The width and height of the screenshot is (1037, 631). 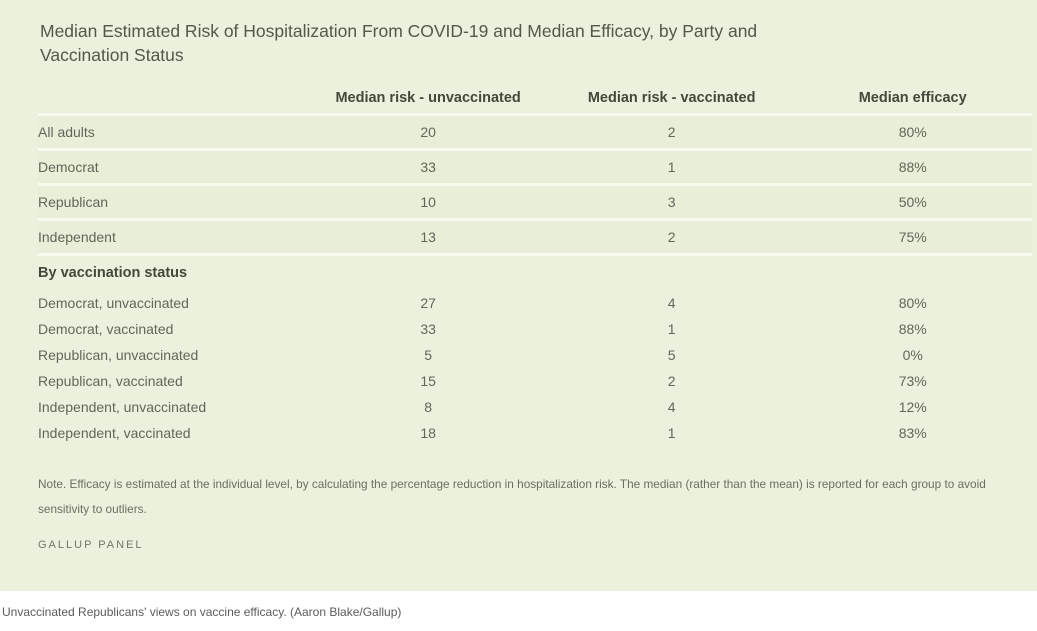 I want to click on row-label: Independent, so click(x=172, y=237).